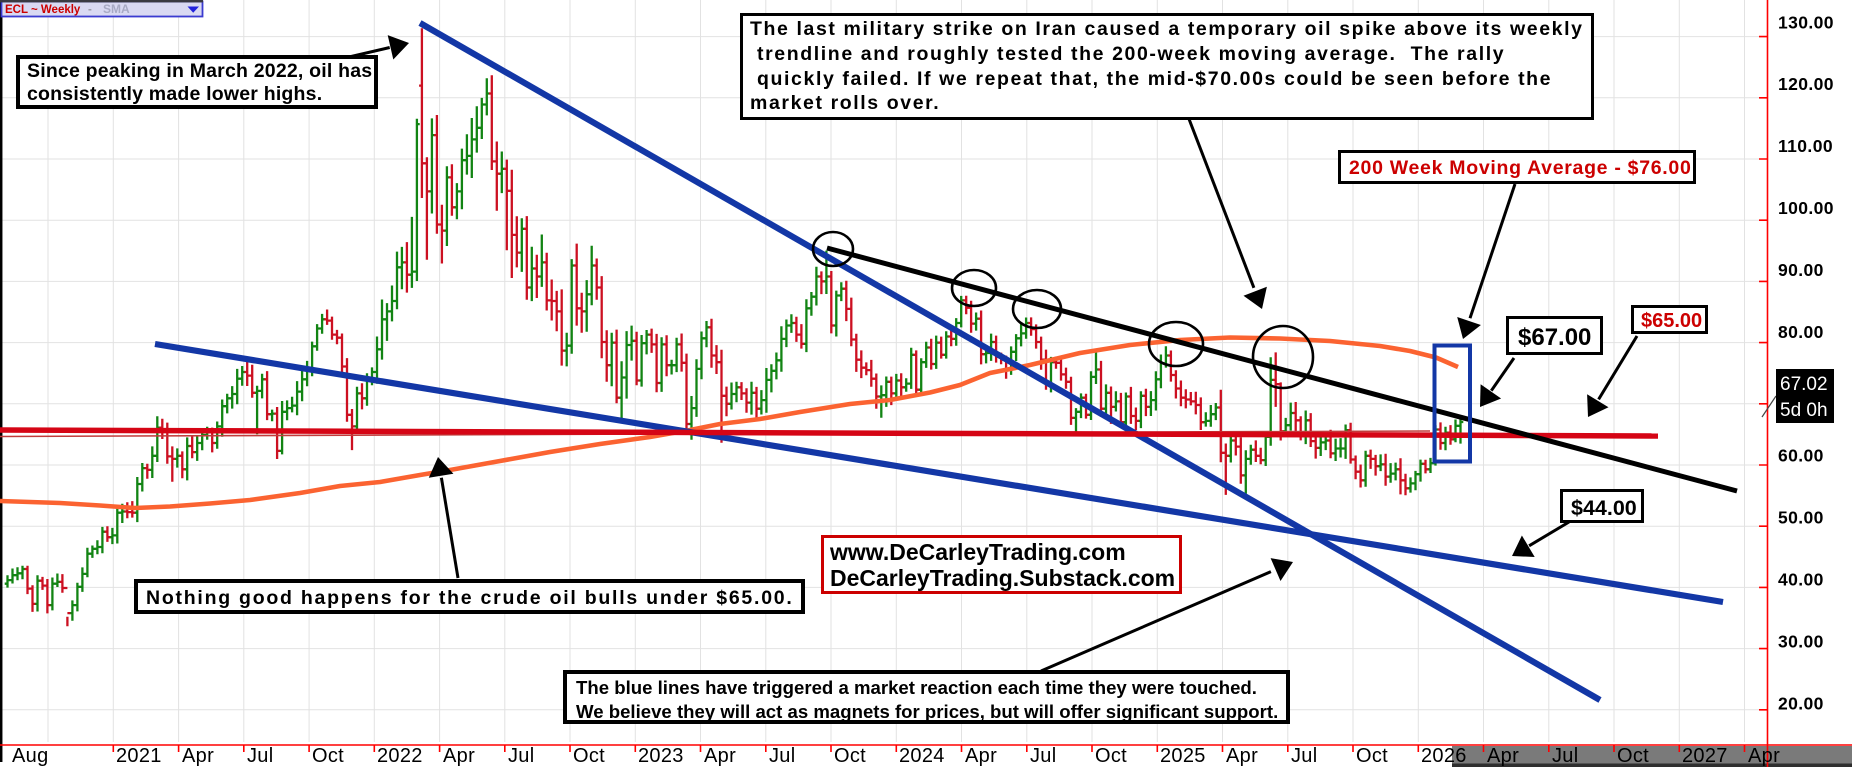  What do you see at coordinates (1801, 642) in the screenshot?
I see `svg-text: 30.00` at bounding box center [1801, 642].